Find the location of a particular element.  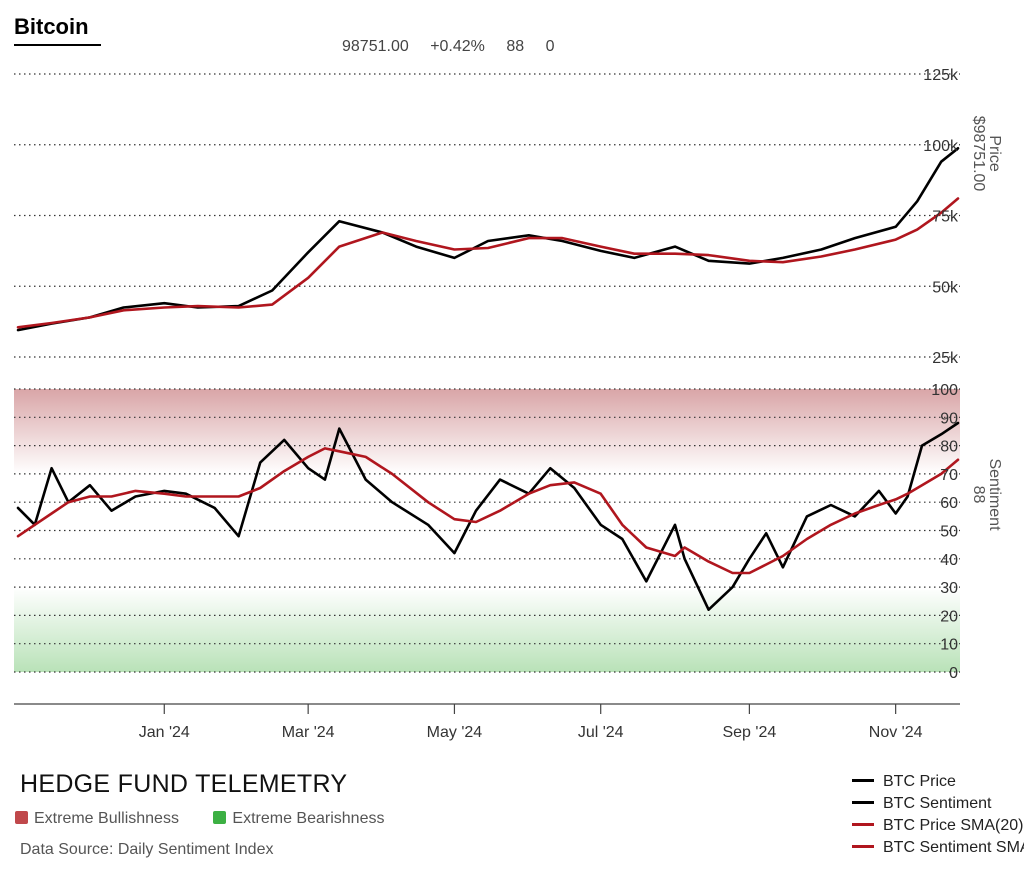

key-label-bear: Extreme Bearishness is located at coordinates (308, 818).